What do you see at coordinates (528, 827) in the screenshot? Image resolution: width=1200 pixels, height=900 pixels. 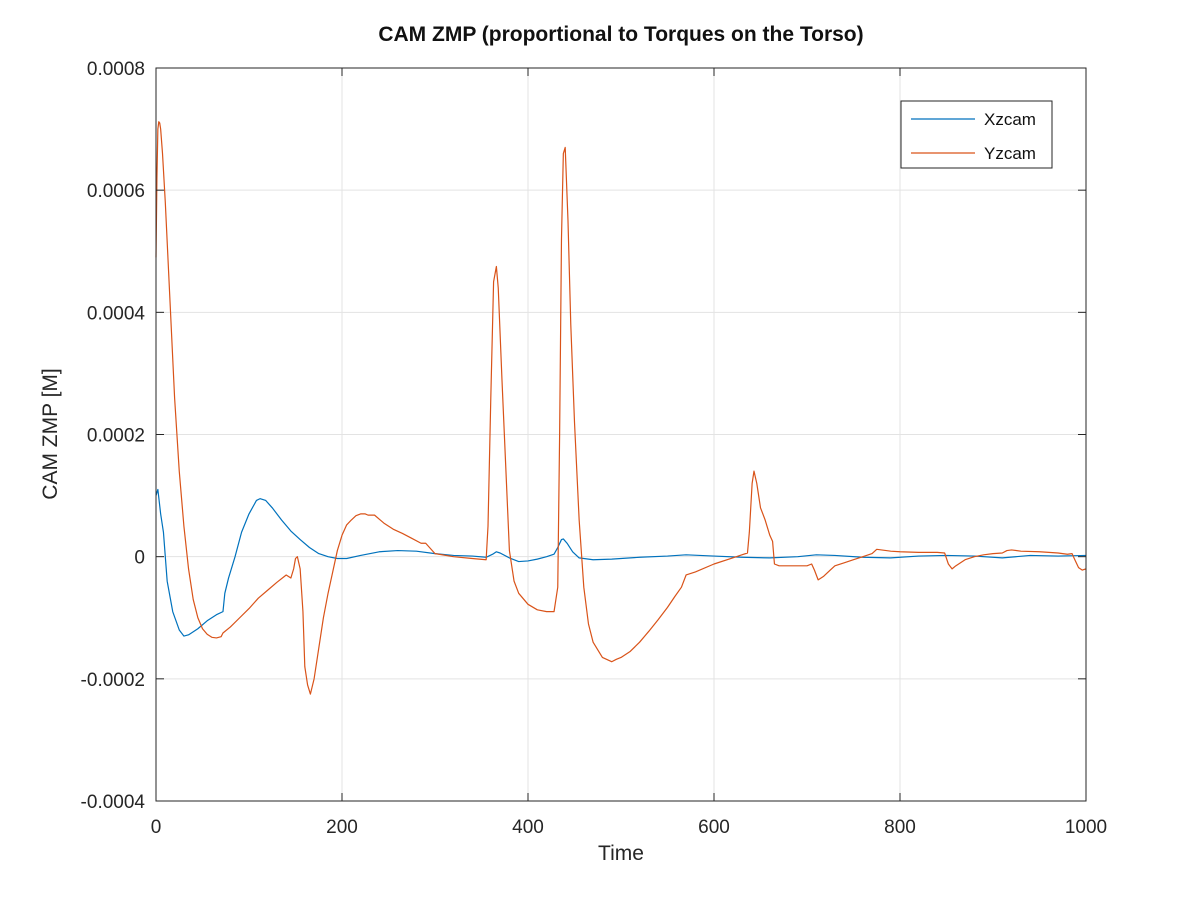 I see `x-tick-label: 400` at bounding box center [528, 827].